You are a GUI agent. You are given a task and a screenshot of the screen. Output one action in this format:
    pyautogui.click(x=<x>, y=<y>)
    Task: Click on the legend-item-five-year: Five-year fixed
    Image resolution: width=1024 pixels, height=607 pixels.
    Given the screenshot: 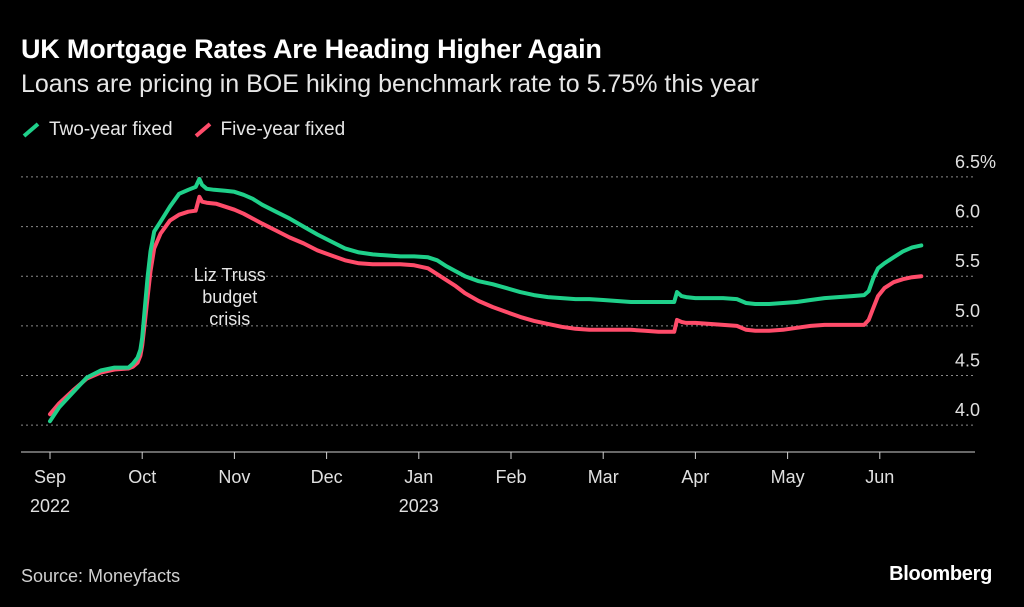 What is the action you would take?
    pyautogui.click(x=269, y=130)
    